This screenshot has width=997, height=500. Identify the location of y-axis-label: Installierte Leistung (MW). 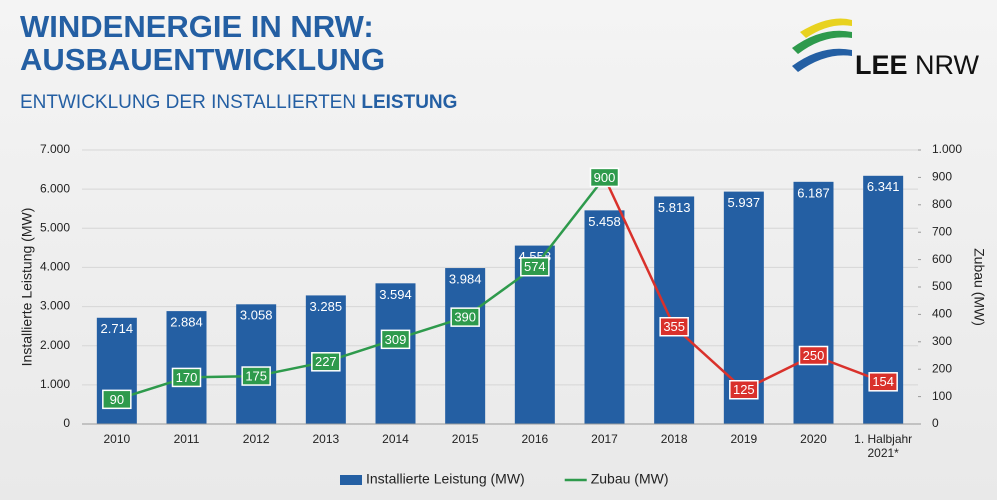
(27, 287).